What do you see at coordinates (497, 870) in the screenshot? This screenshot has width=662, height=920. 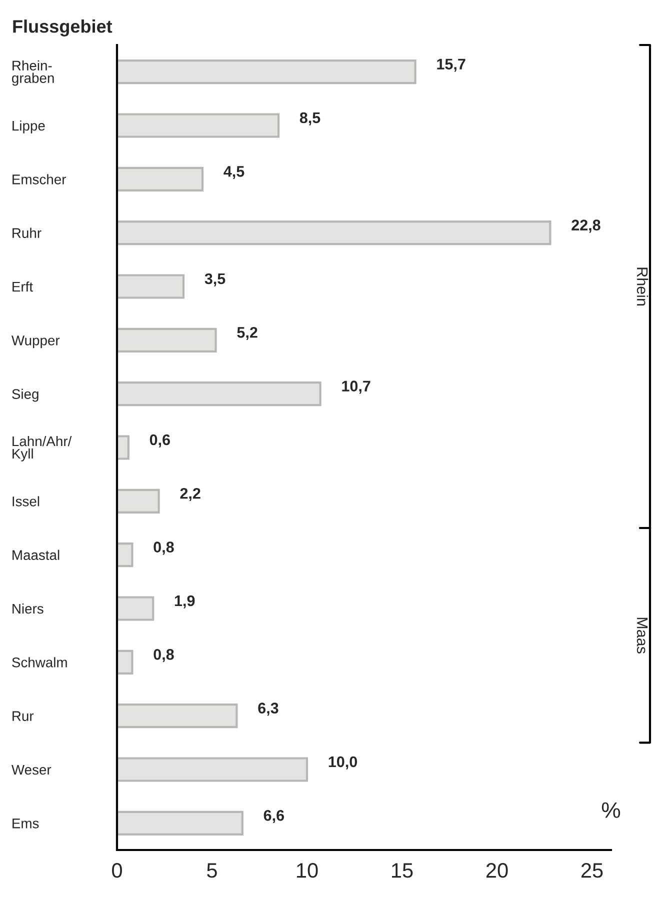 I see `x-tick-label: 20` at bounding box center [497, 870].